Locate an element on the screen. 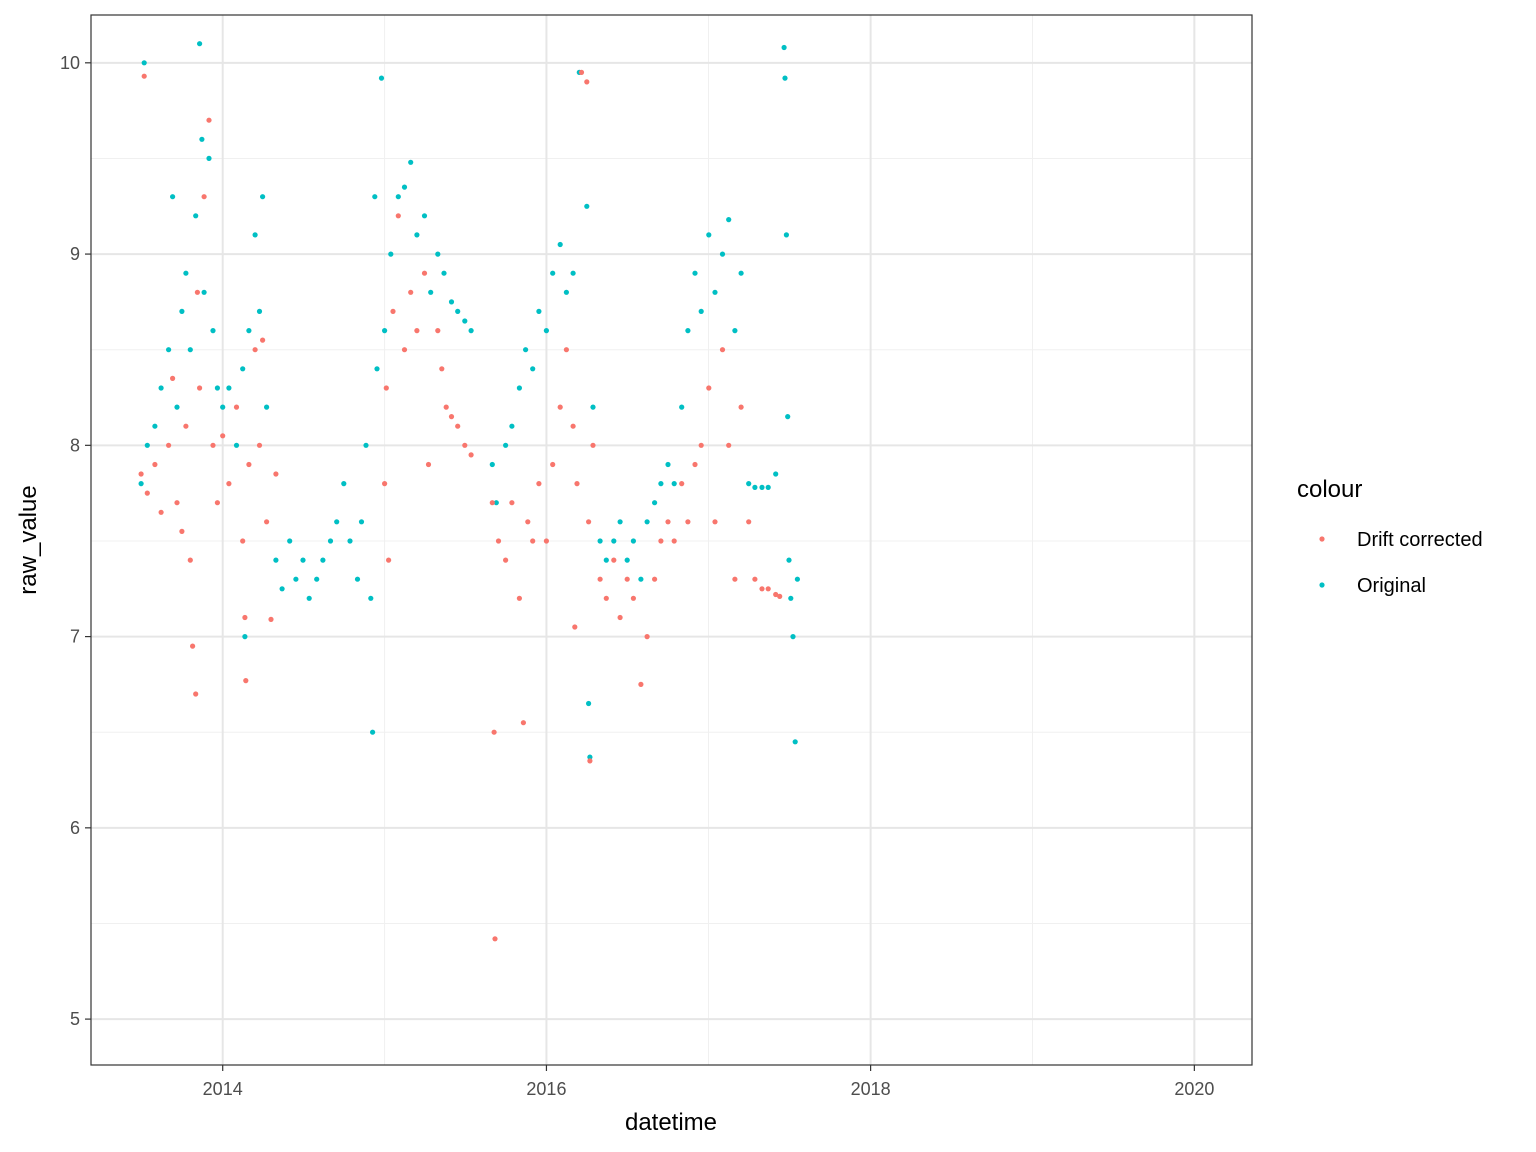 This screenshot has height=1152, width=1536. legend-title: colour is located at coordinates (1329, 489).